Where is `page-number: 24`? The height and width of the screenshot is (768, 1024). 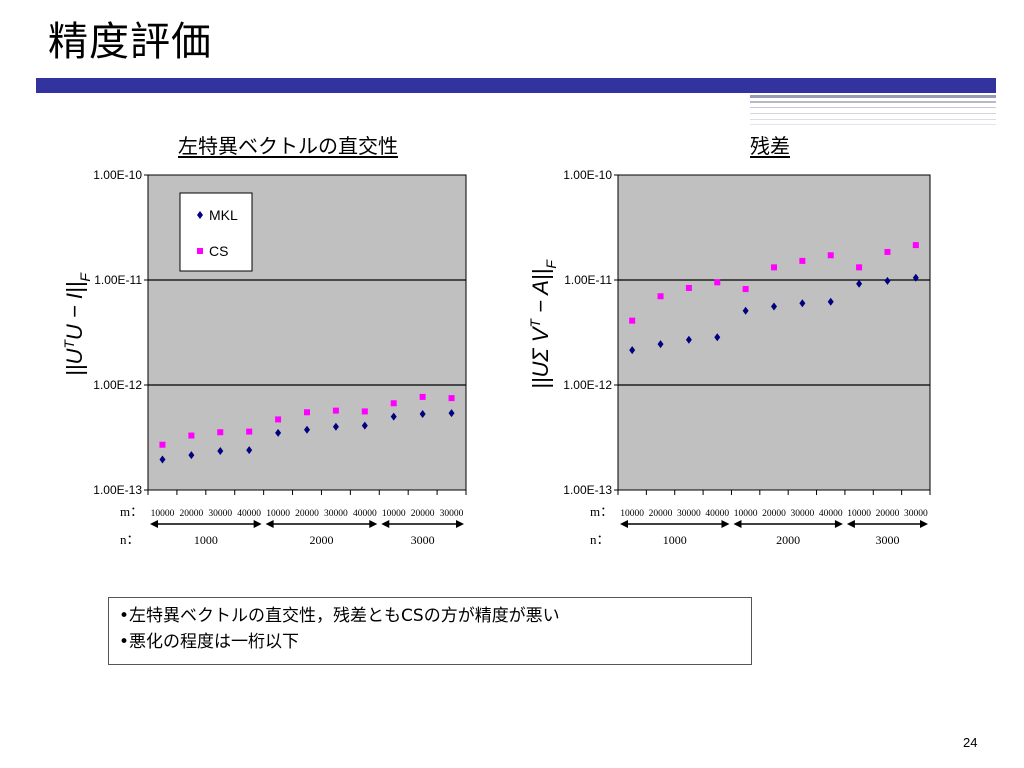 page-number: 24 is located at coordinates (970, 742).